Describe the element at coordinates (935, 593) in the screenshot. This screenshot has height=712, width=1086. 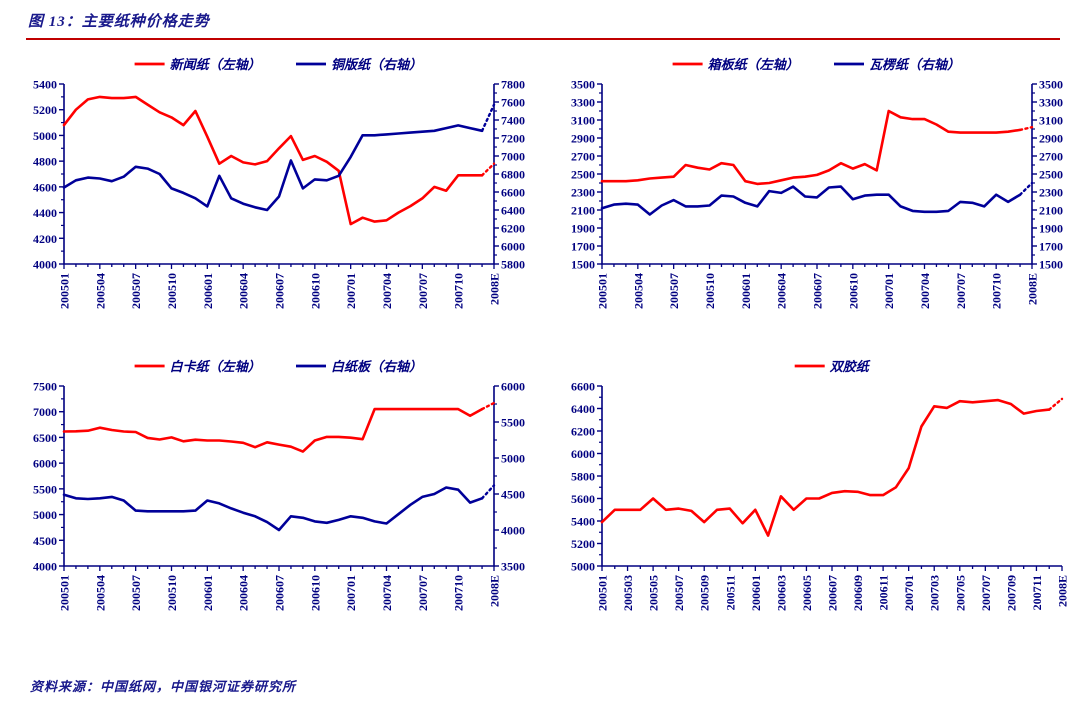
I see `x-tick-label: 200703` at that location.